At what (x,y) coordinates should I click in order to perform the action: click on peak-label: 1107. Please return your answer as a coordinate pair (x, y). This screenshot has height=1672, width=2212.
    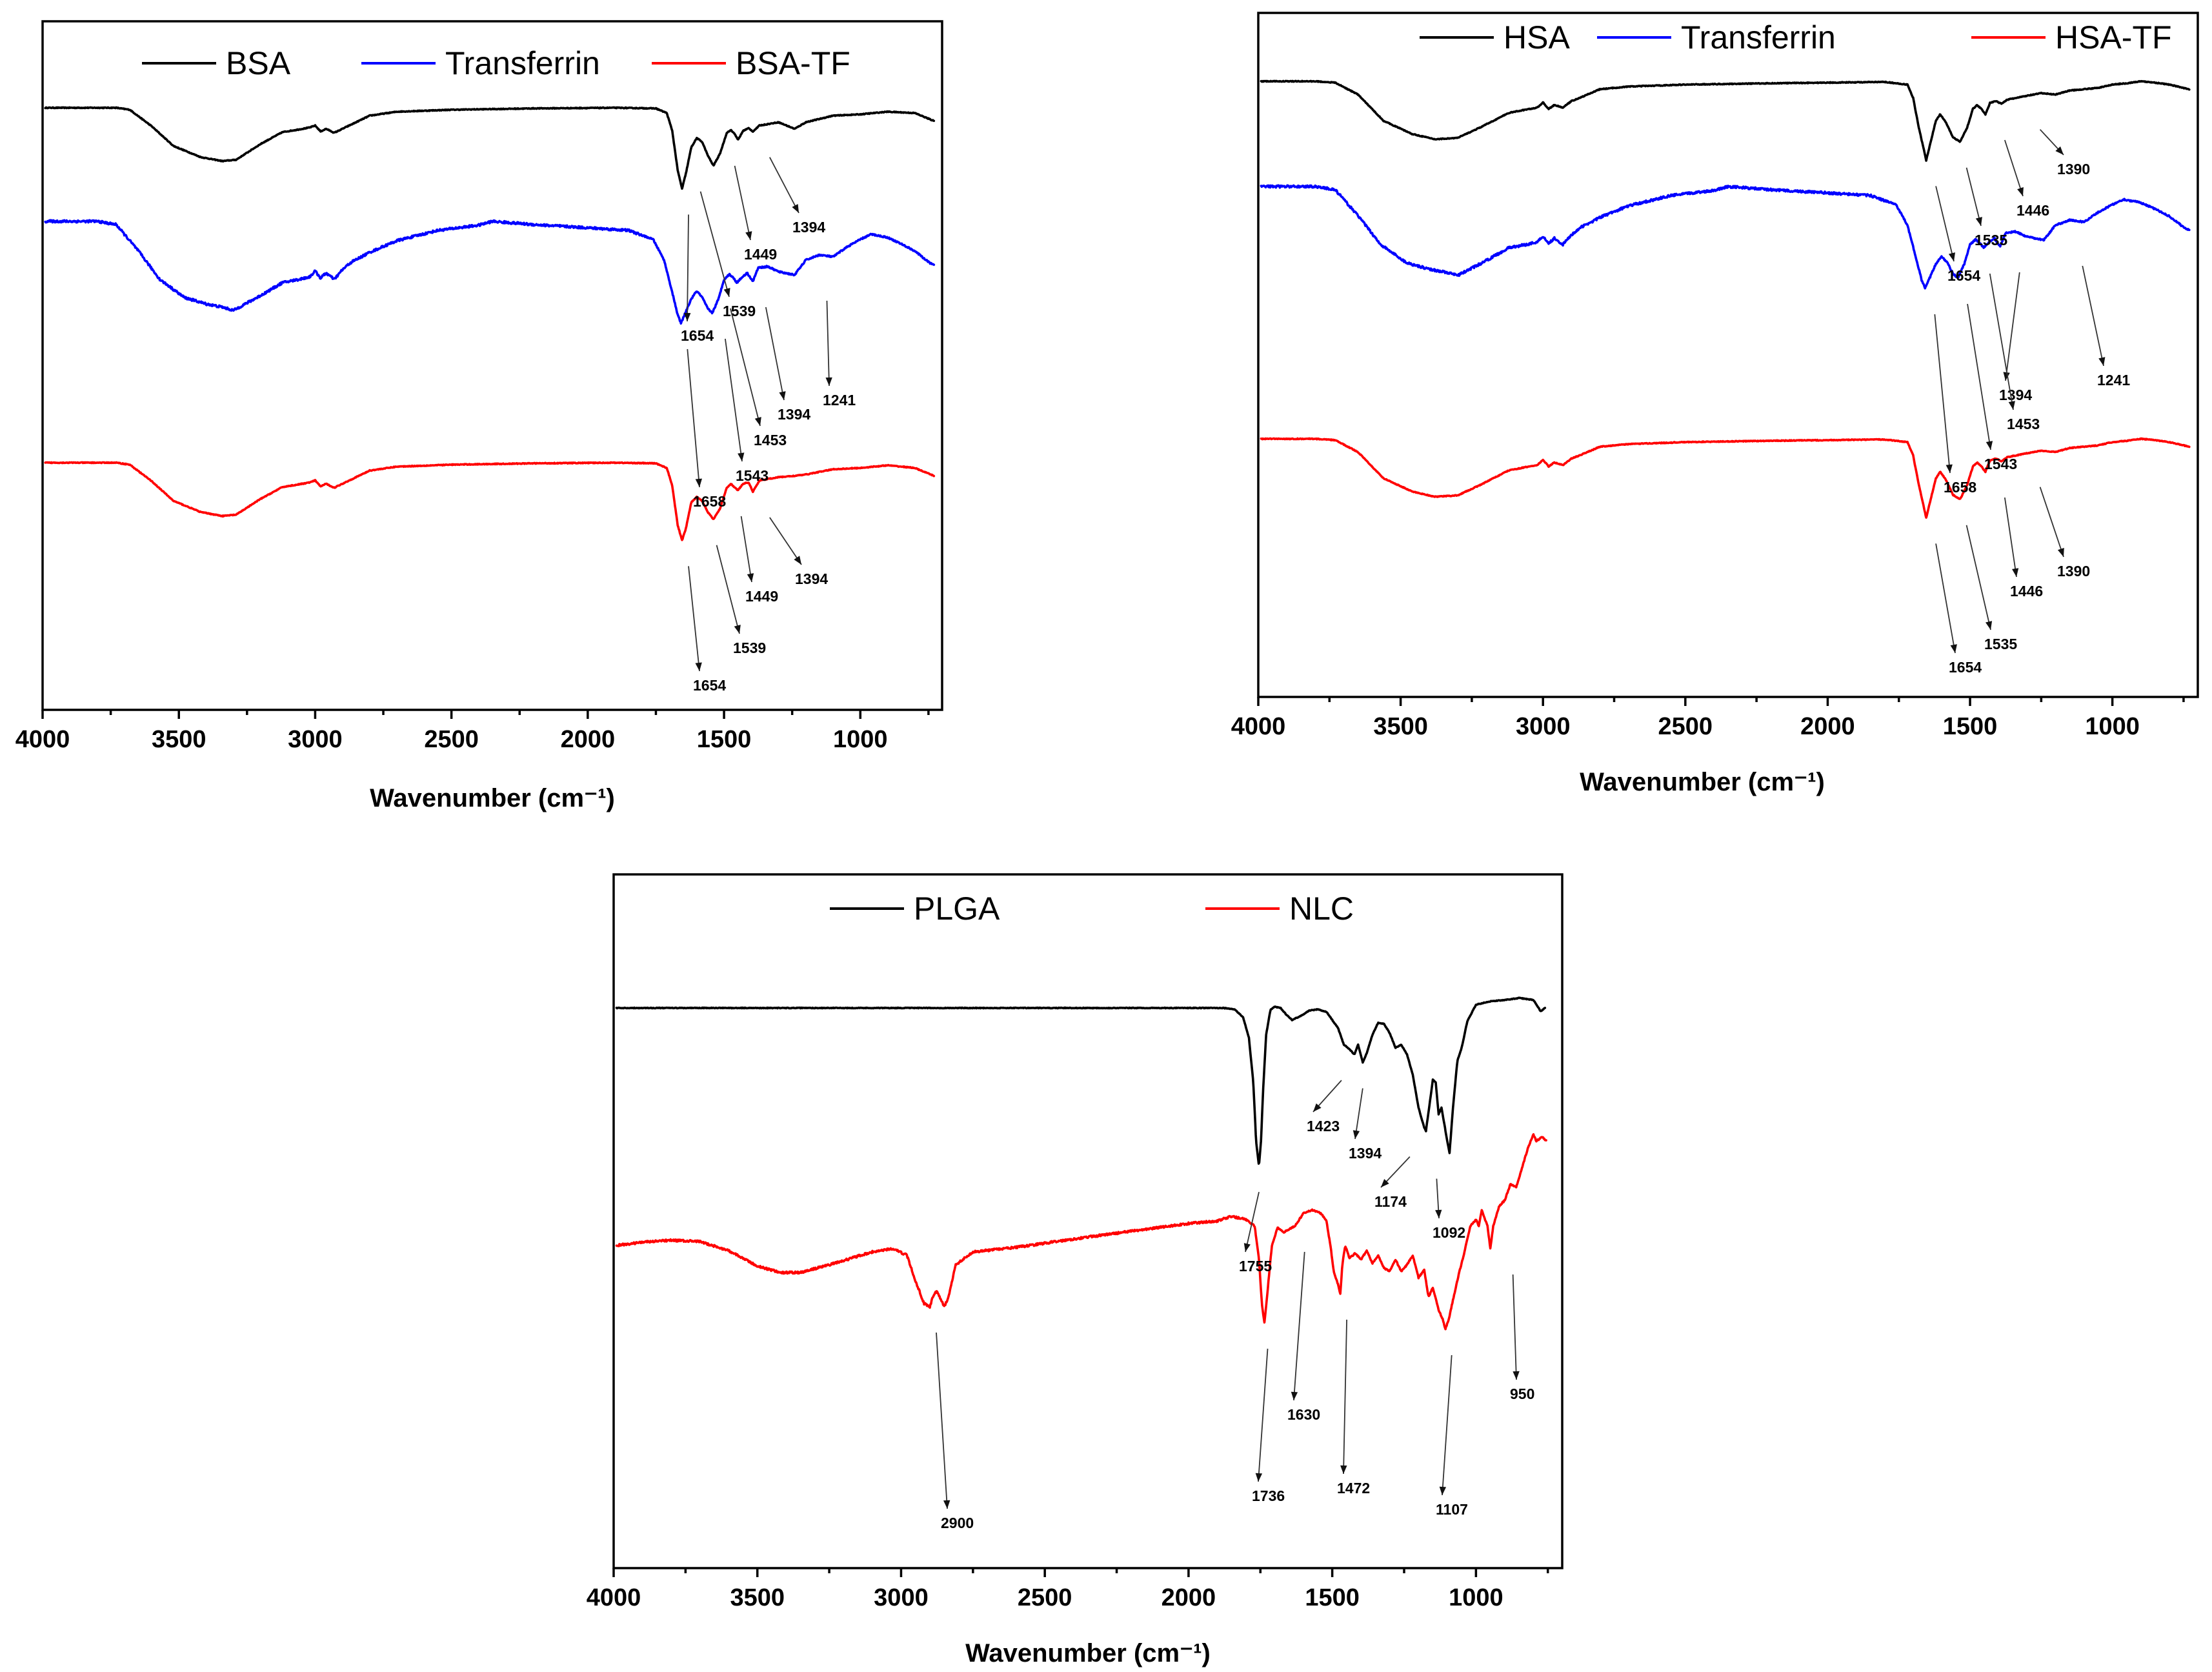
    Looking at the image, I should click on (1452, 1510).